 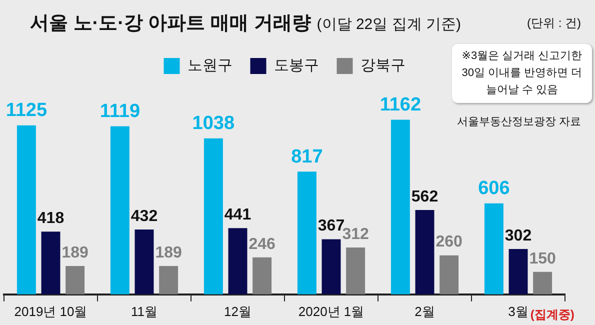 What do you see at coordinates (542, 259) in the screenshot?
I see `data-label: 150` at bounding box center [542, 259].